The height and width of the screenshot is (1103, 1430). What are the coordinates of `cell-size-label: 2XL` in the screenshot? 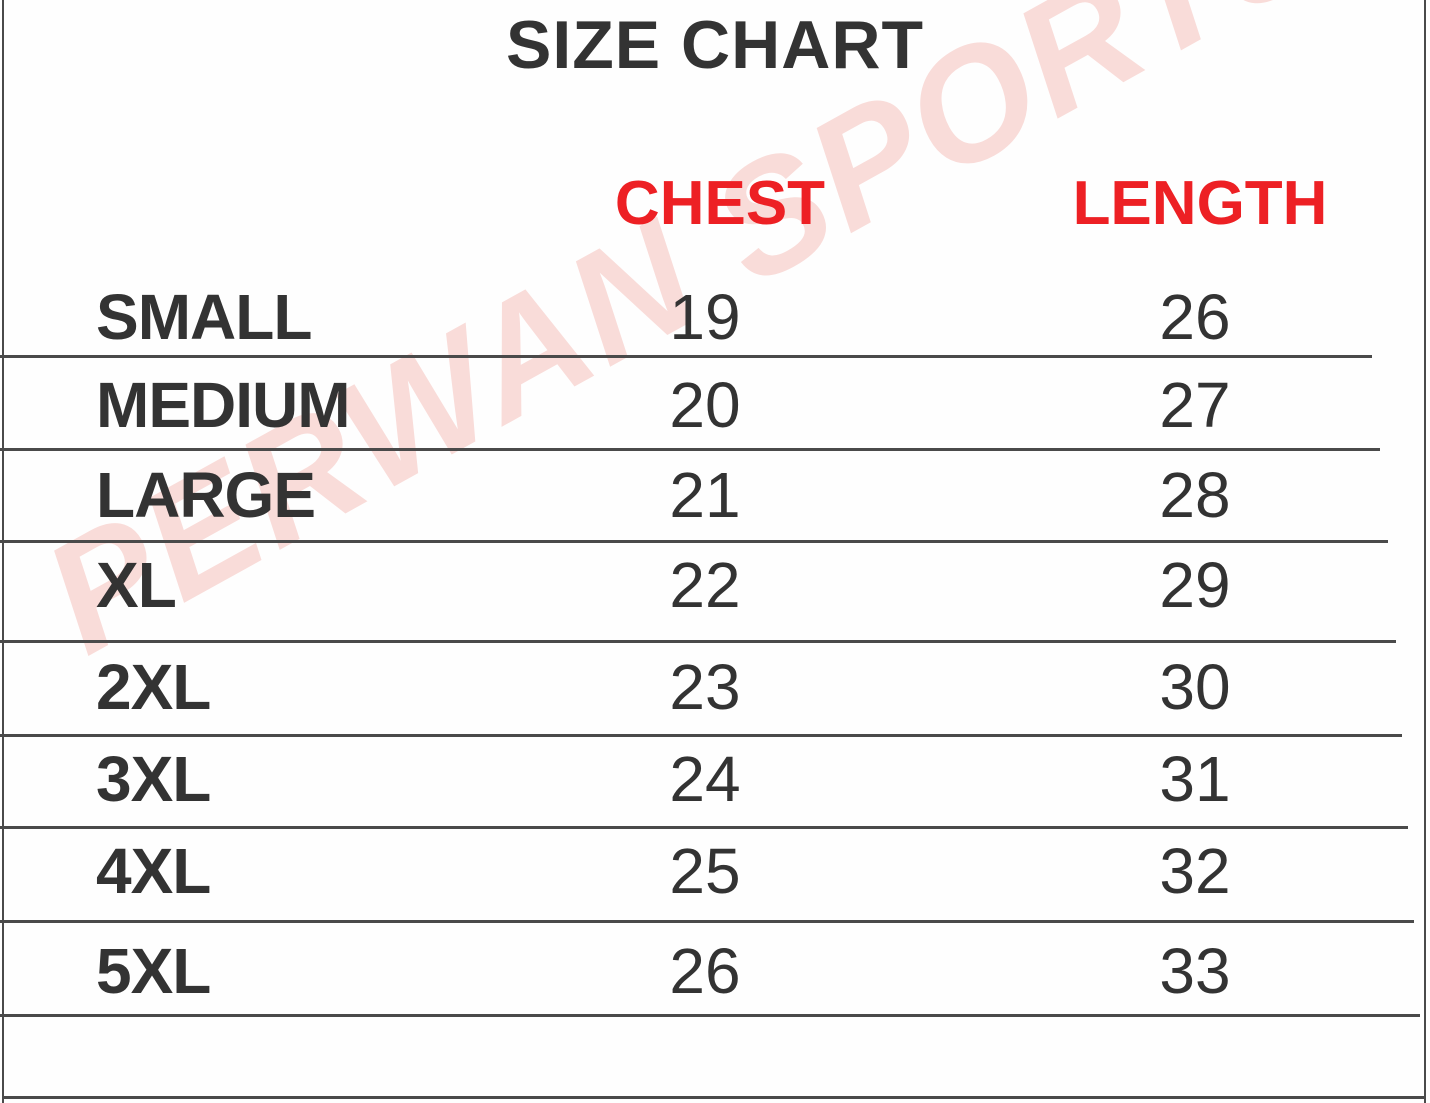 It's located at (153, 687).